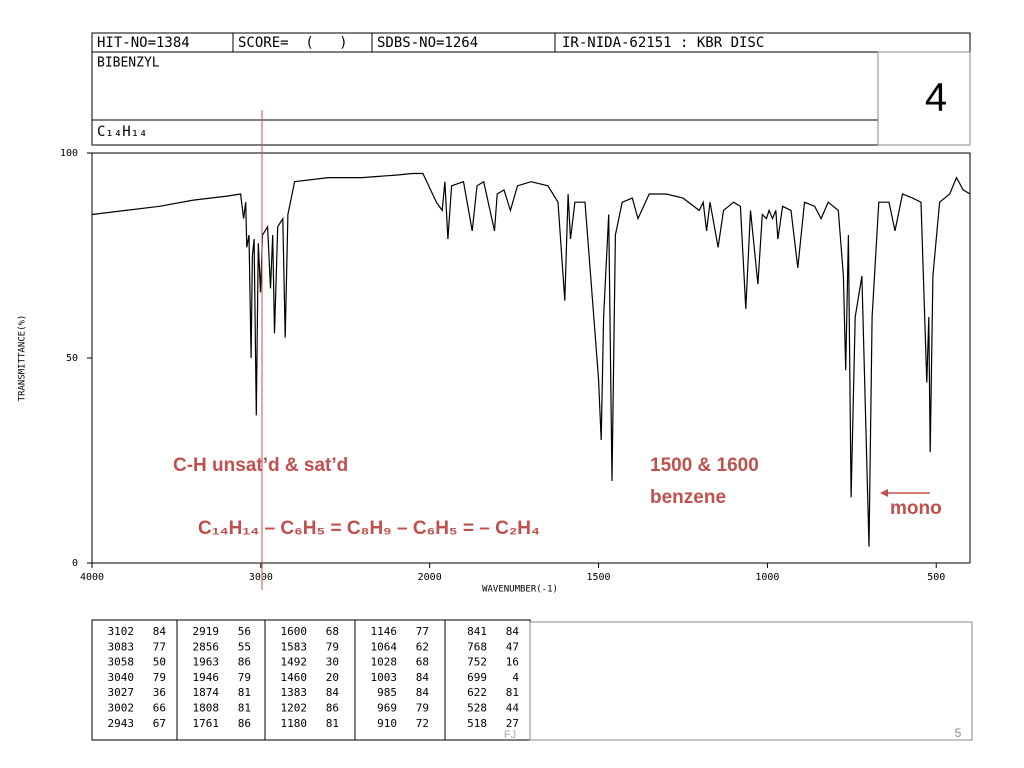 The width and height of the screenshot is (1024, 768). I want to click on hit-no: HIT-NO=1384, so click(143, 43).